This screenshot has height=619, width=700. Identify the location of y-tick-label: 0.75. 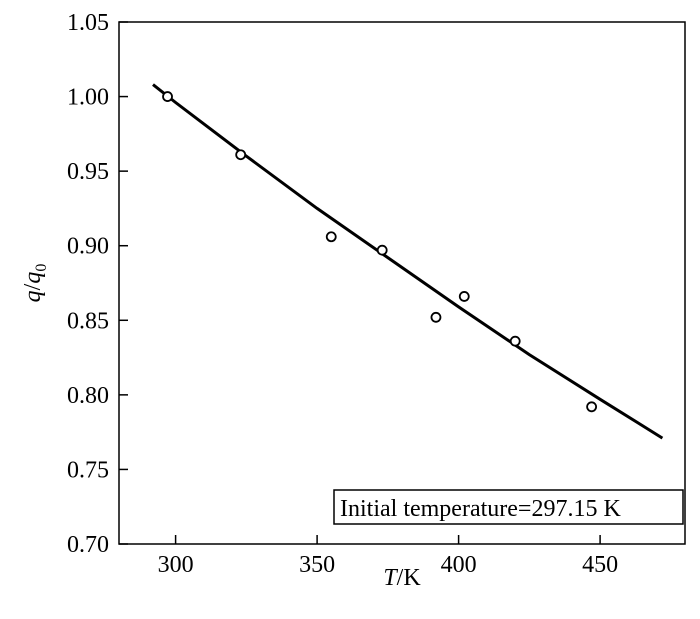
(88, 470).